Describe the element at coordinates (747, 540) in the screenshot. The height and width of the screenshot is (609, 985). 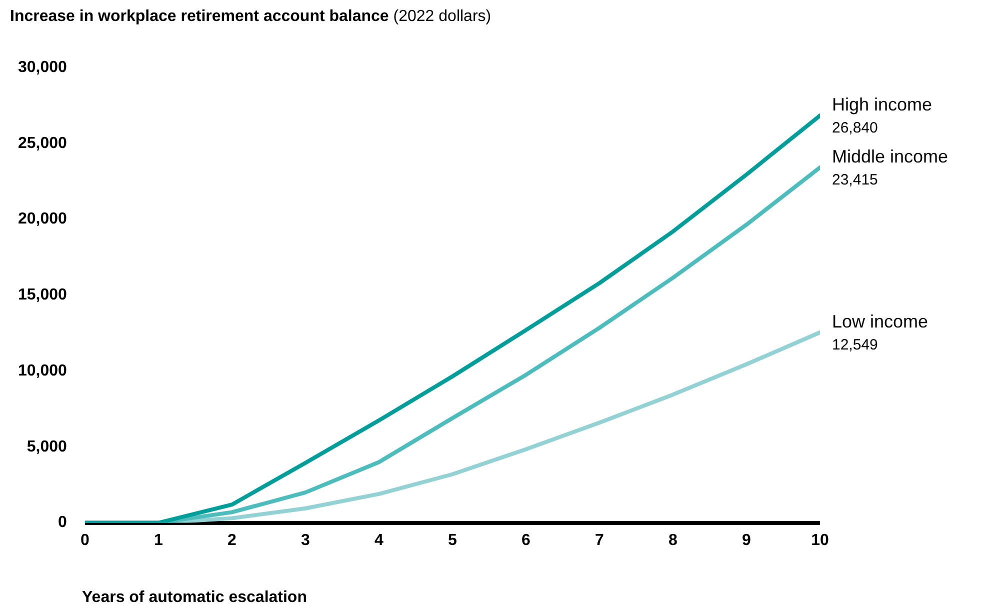
I see `x-tick-label: 9` at that location.